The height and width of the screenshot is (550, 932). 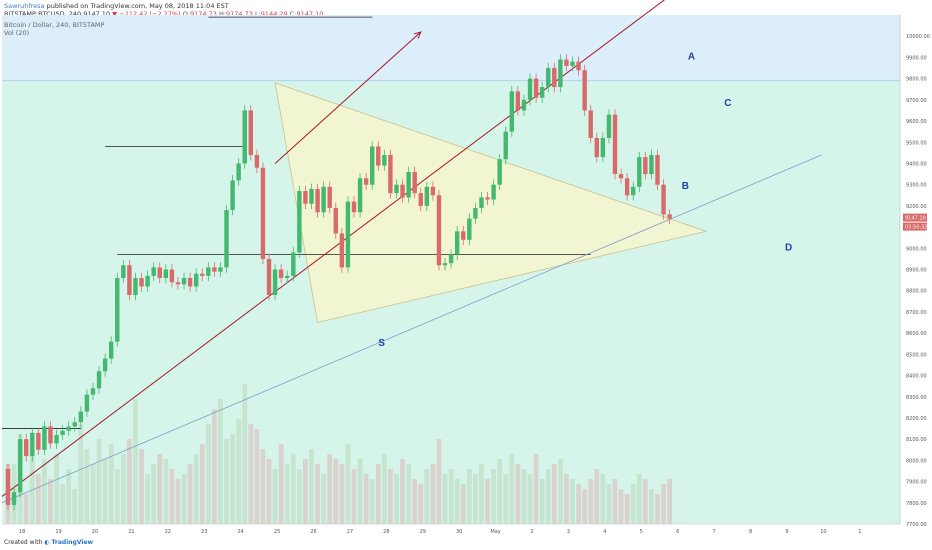 What do you see at coordinates (916, 398) in the screenshot?
I see `y-tick-label: 8300.00` at bounding box center [916, 398].